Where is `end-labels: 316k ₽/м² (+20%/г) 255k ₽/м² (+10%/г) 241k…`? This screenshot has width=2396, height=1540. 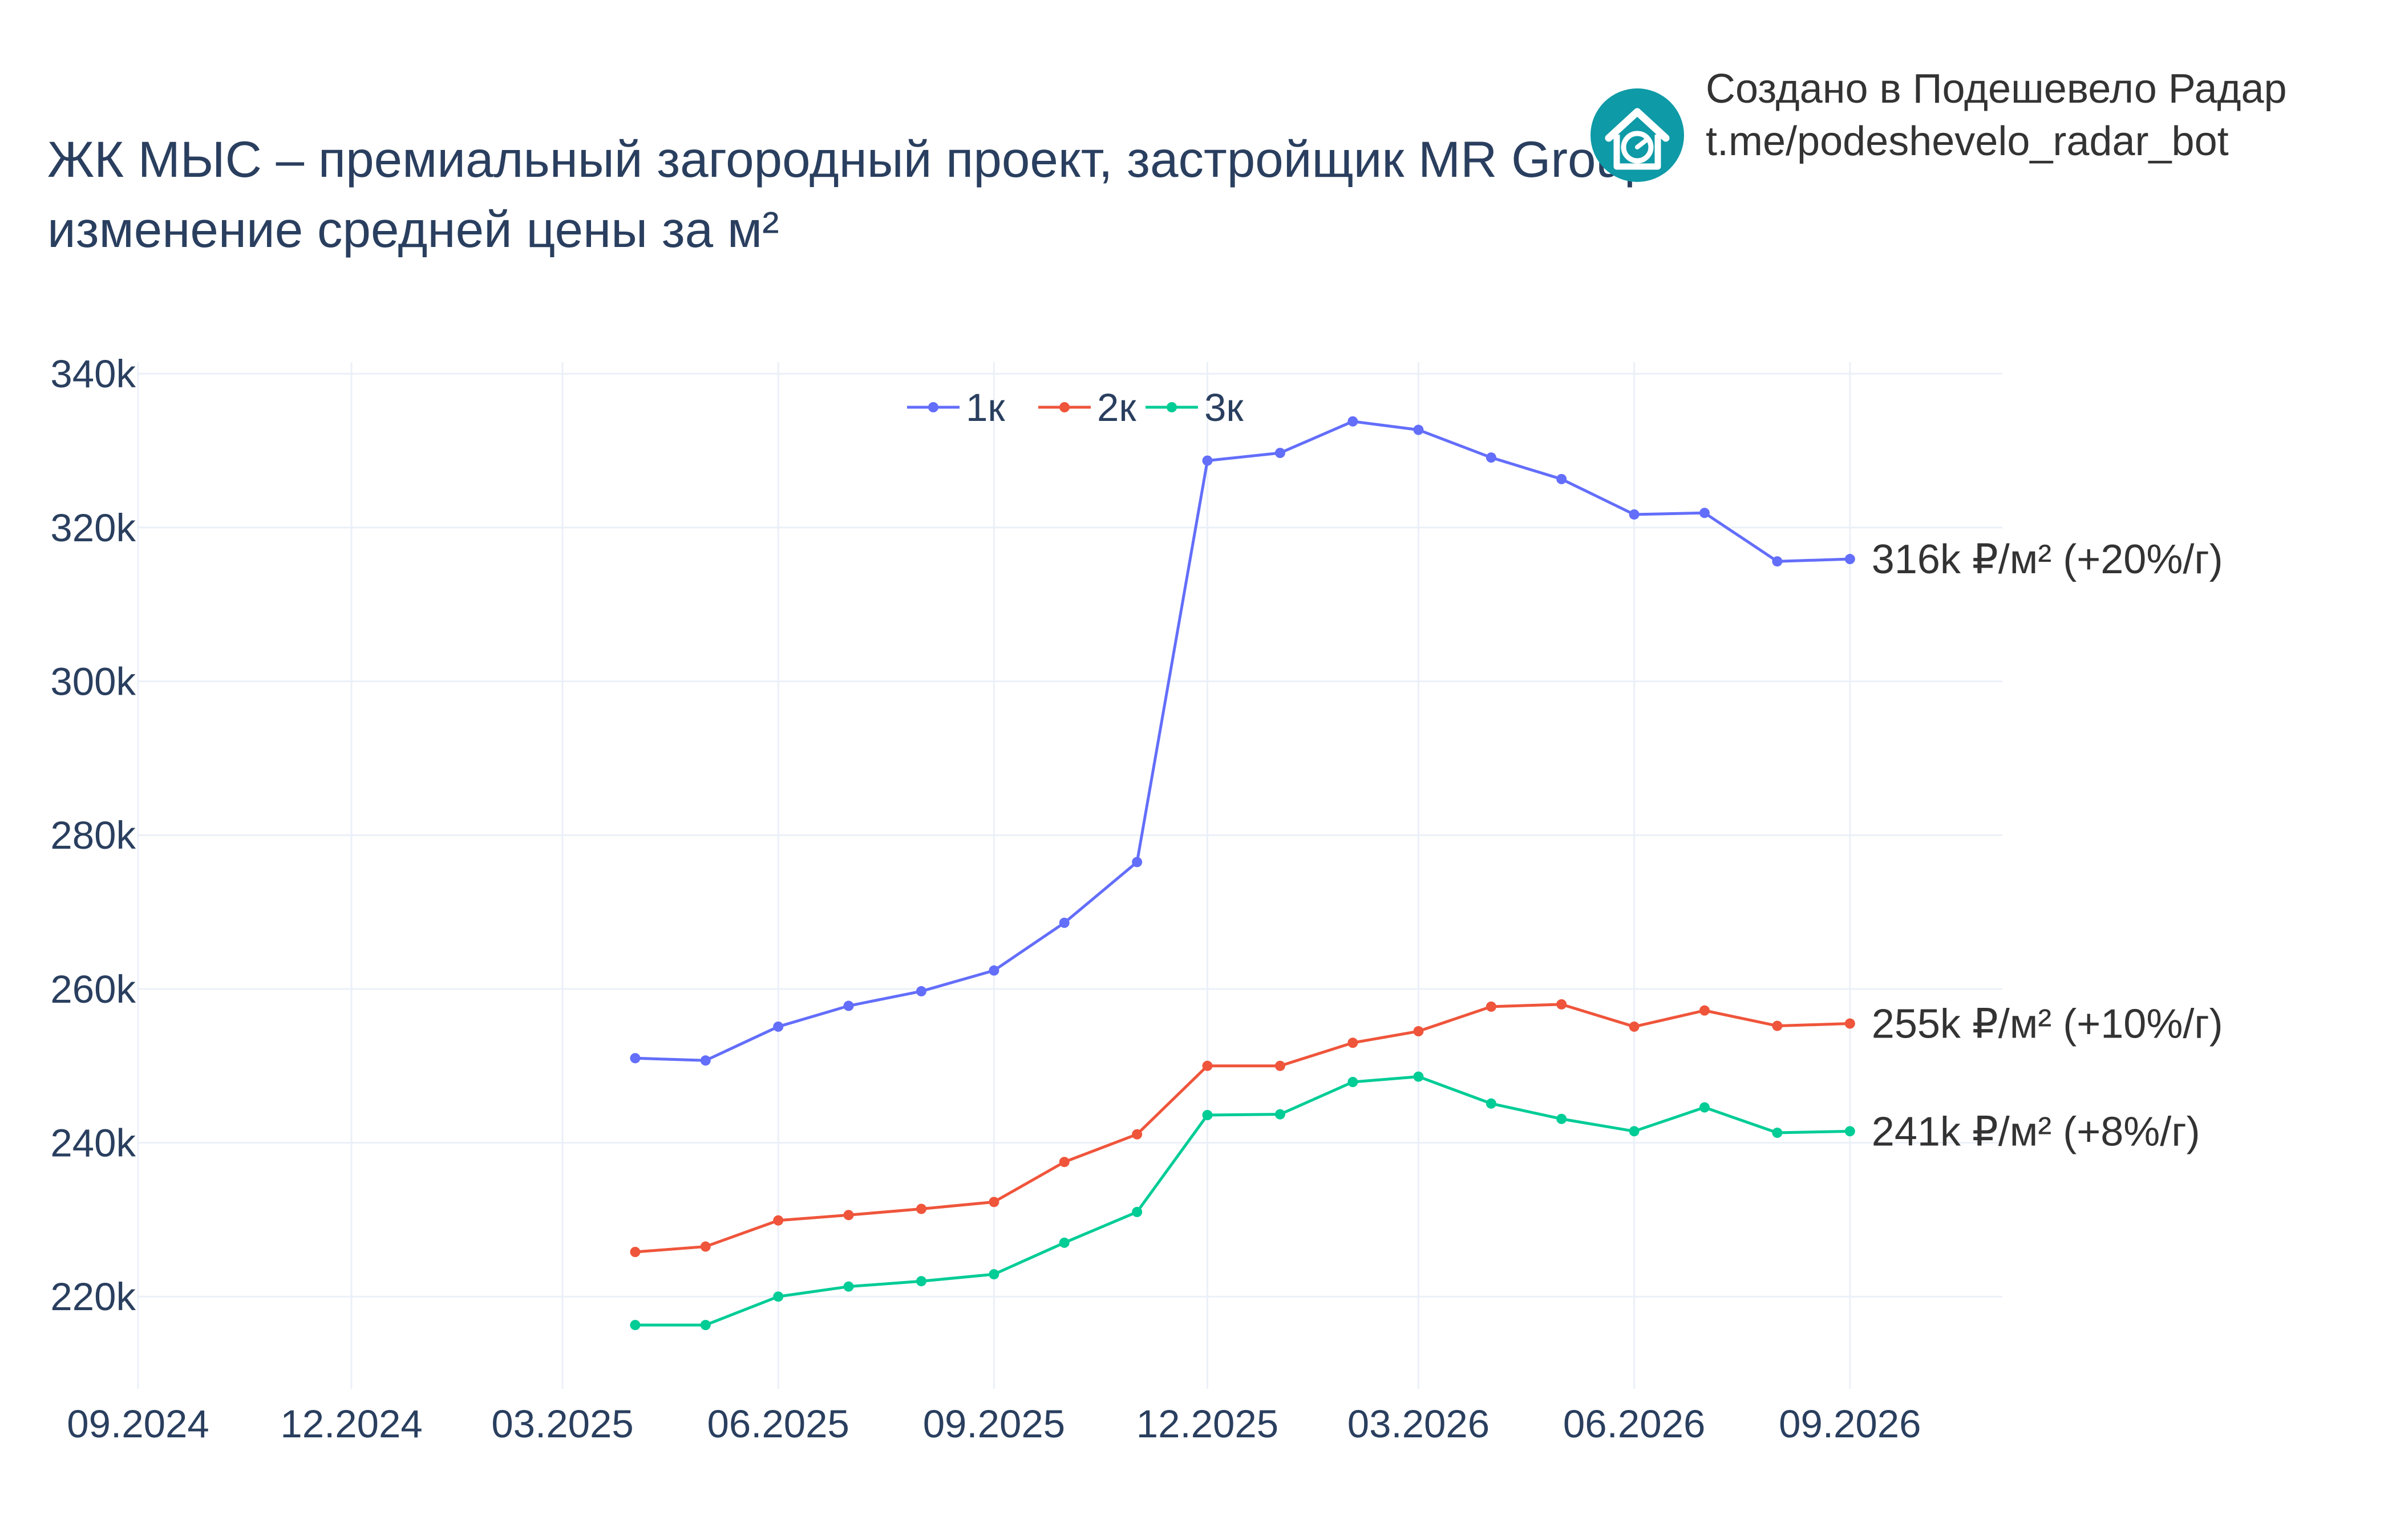
end-labels: 316k ₽/м² (+20%/г) 255k ₽/м² (+10%/г) 241k… is located at coordinates (2048, 846).